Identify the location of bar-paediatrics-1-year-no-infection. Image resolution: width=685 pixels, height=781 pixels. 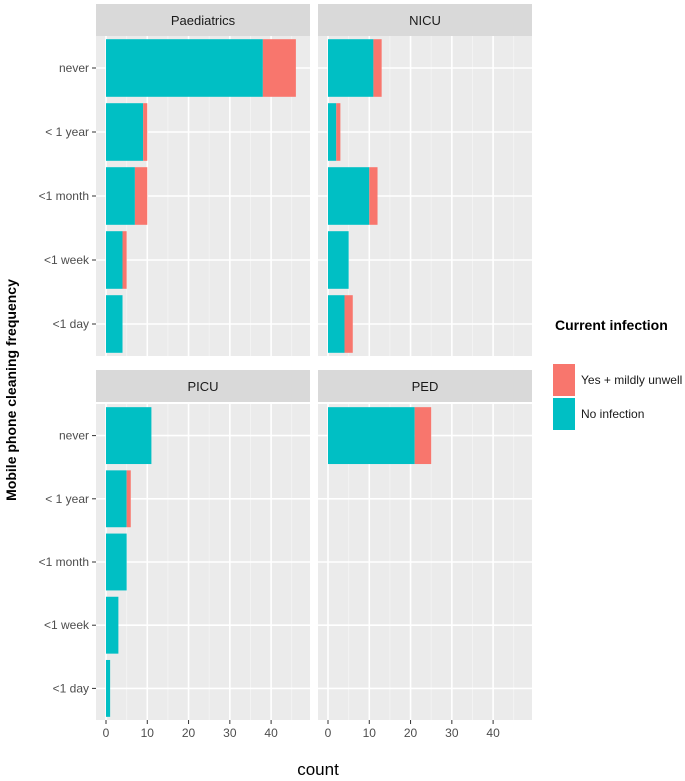
(125, 132).